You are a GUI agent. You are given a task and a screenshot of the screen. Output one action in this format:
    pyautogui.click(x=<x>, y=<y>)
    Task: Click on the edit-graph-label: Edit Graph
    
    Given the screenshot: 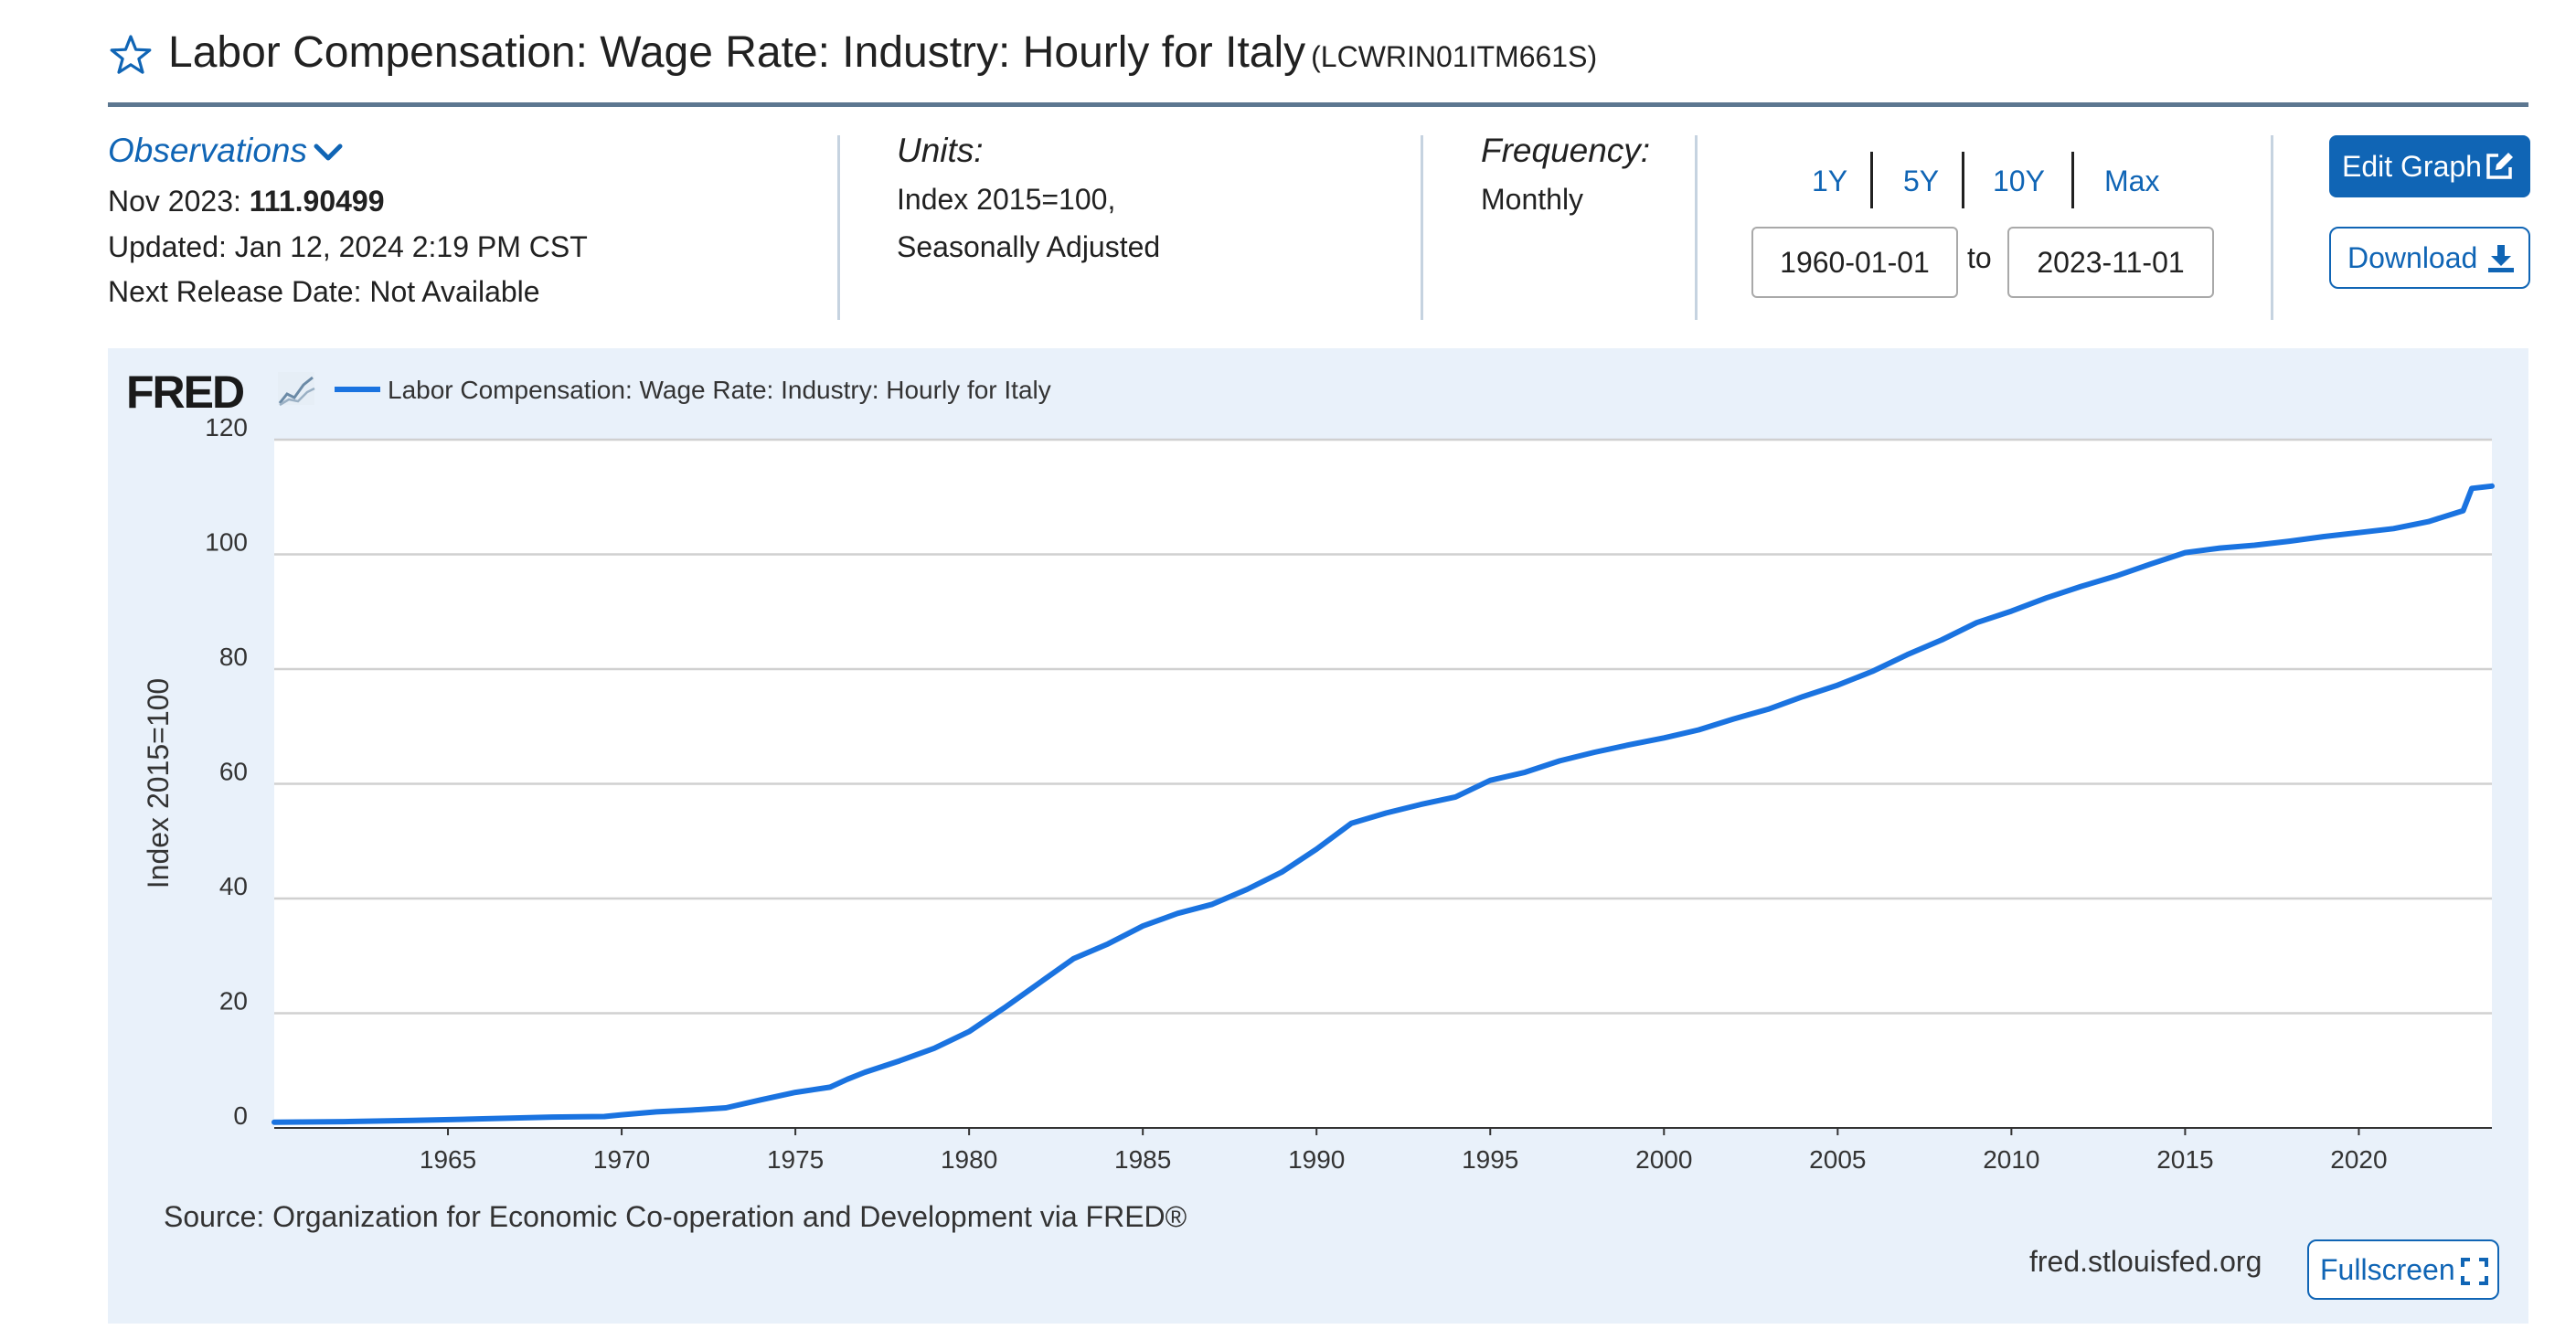 What is the action you would take?
    pyautogui.click(x=2412, y=166)
    